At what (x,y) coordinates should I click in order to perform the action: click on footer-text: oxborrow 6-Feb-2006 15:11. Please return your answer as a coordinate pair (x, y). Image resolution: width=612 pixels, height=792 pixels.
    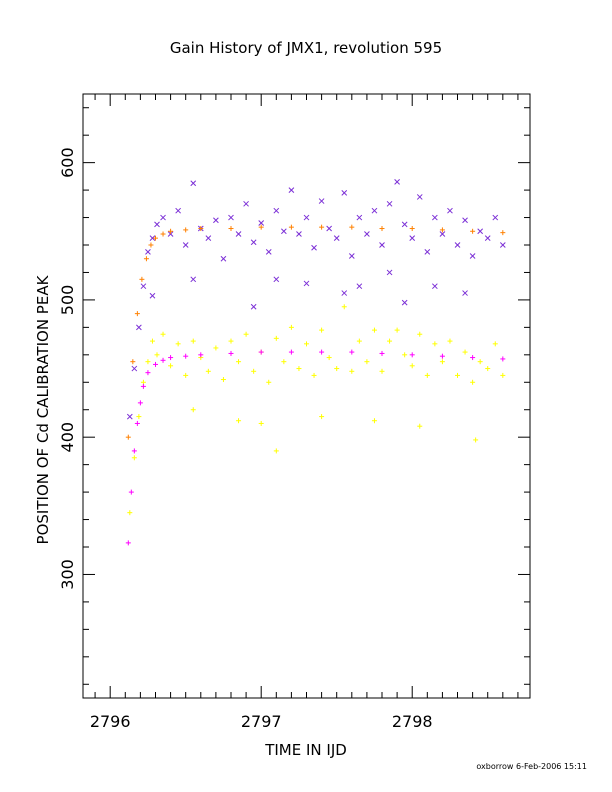
    Looking at the image, I should click on (531, 766).